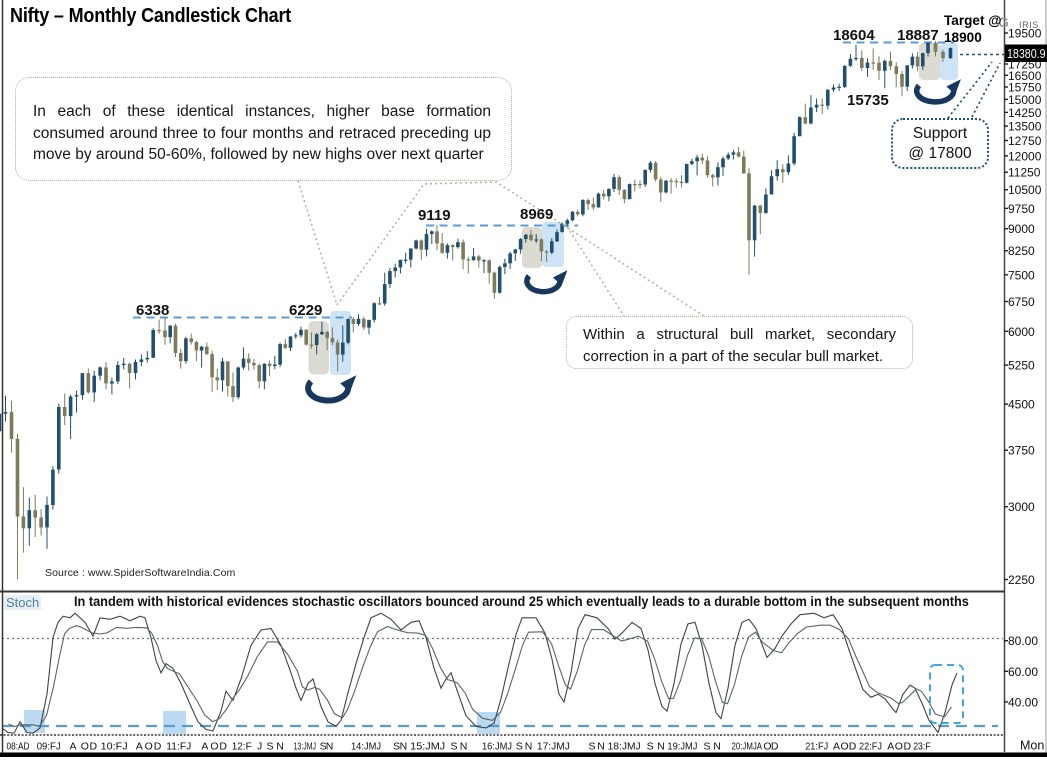 This screenshot has height=762, width=1047. What do you see at coordinates (1021, 451) in the screenshot?
I see `svg-text: 3750` at bounding box center [1021, 451].